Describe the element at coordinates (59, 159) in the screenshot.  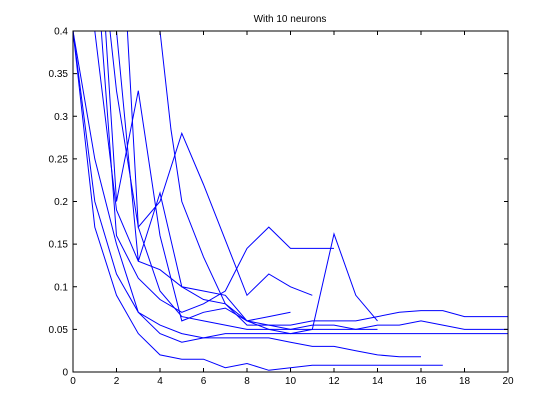
I see `y-tick-label: 0.25` at that location.